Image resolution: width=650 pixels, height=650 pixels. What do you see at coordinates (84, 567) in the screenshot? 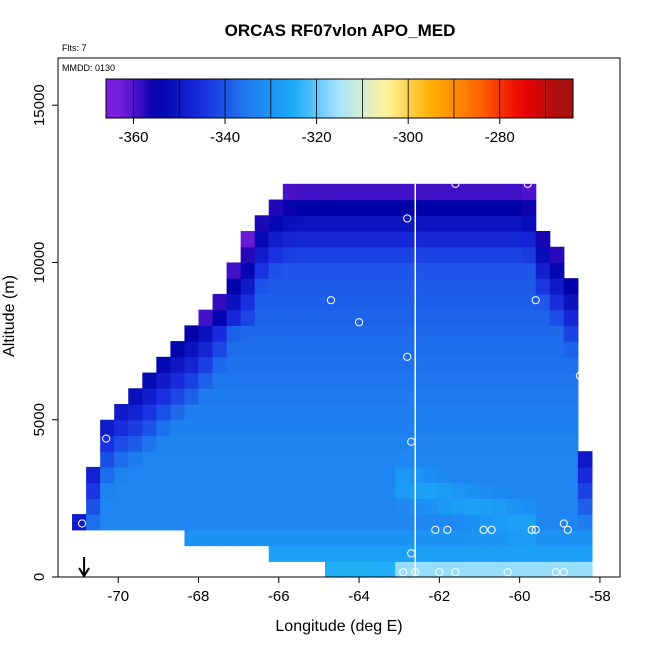
I see `arrow-marker` at bounding box center [84, 567].